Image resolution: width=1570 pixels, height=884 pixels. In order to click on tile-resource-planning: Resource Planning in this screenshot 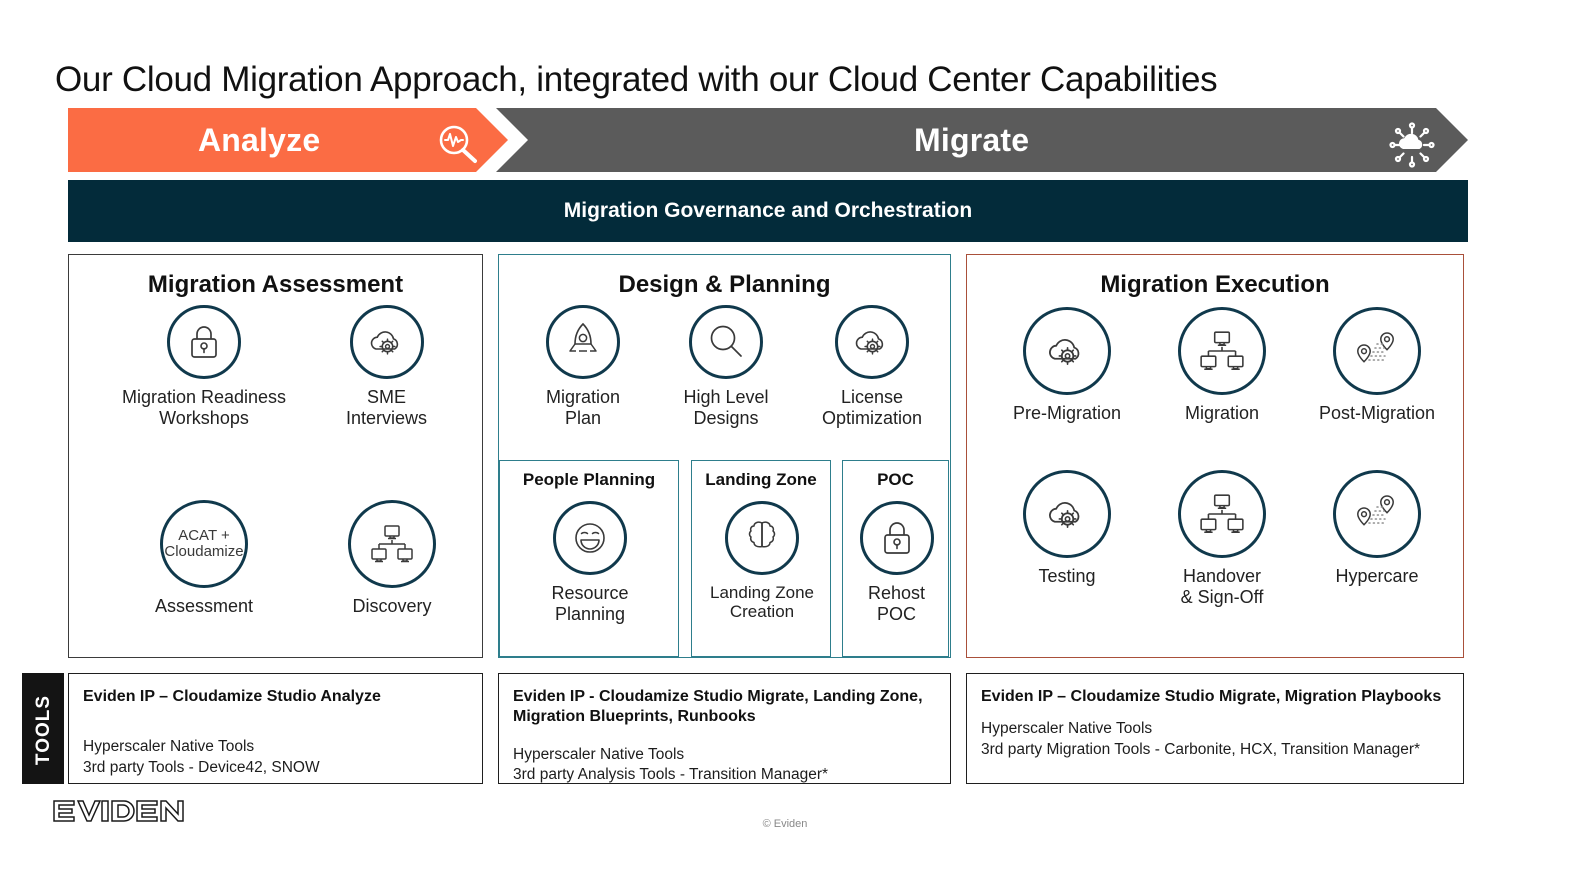, I will do `click(590, 562)`.